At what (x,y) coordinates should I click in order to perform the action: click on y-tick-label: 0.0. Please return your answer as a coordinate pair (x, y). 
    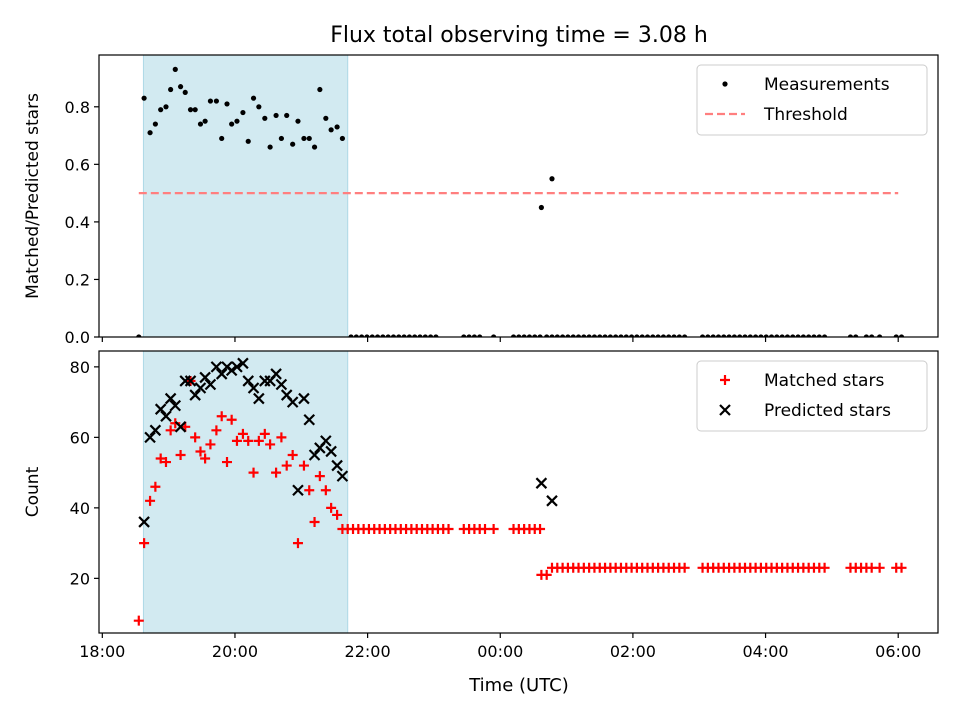
    Looking at the image, I should click on (77, 337).